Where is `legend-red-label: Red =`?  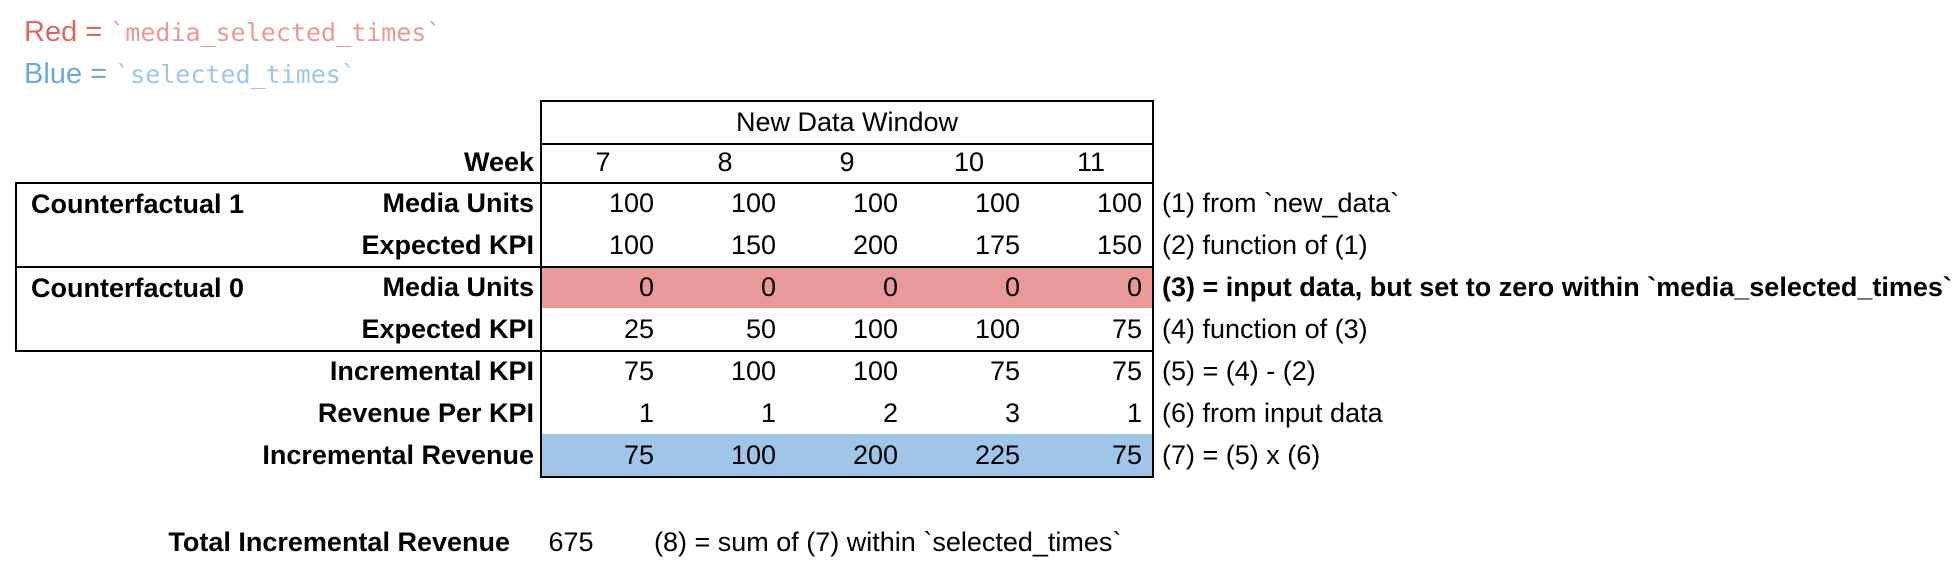
legend-red-label: Red = is located at coordinates (67, 32).